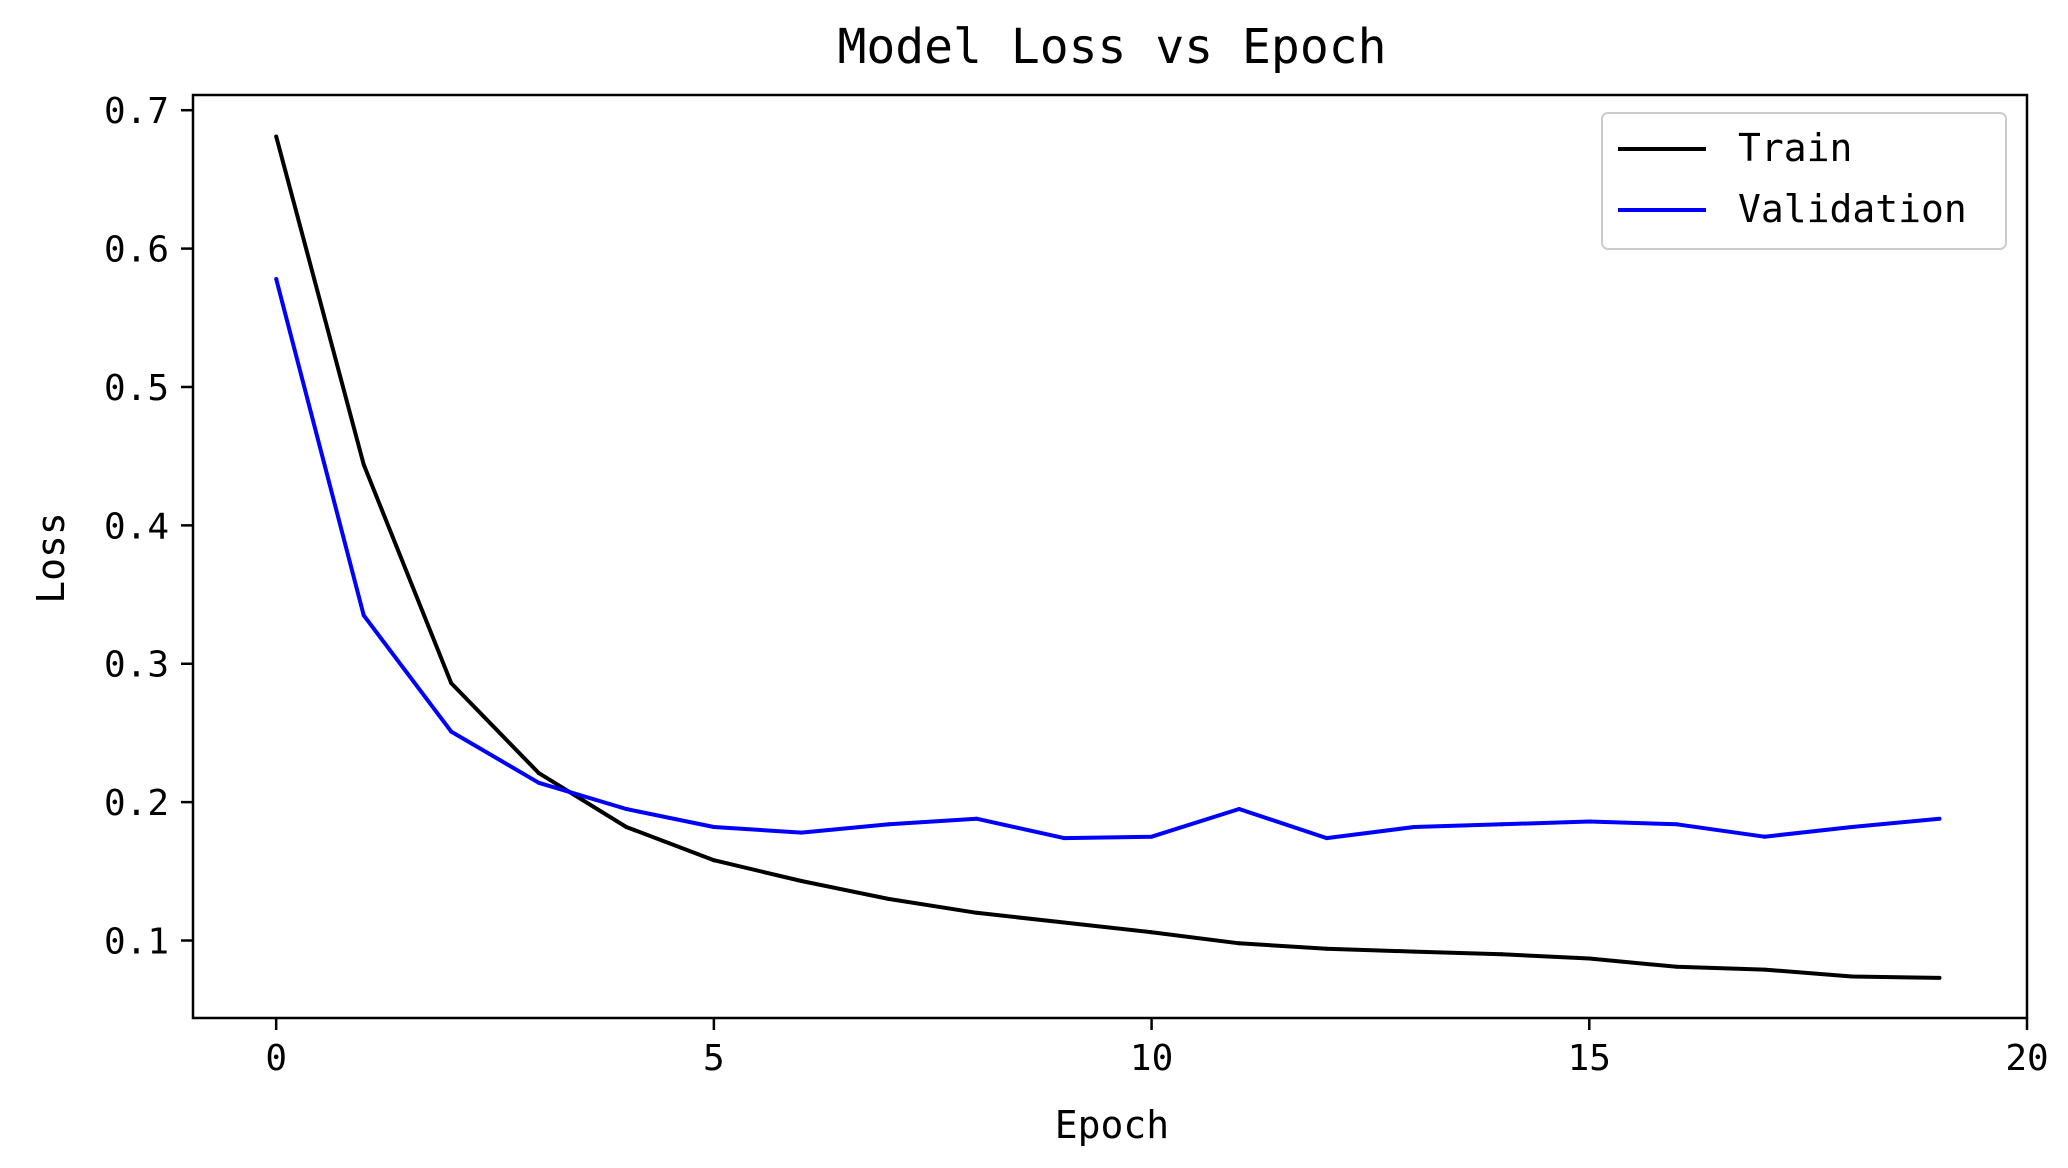 This screenshot has height=1168, width=2068. What do you see at coordinates (136, 111) in the screenshot?
I see `y-tick-label: 0.7` at bounding box center [136, 111].